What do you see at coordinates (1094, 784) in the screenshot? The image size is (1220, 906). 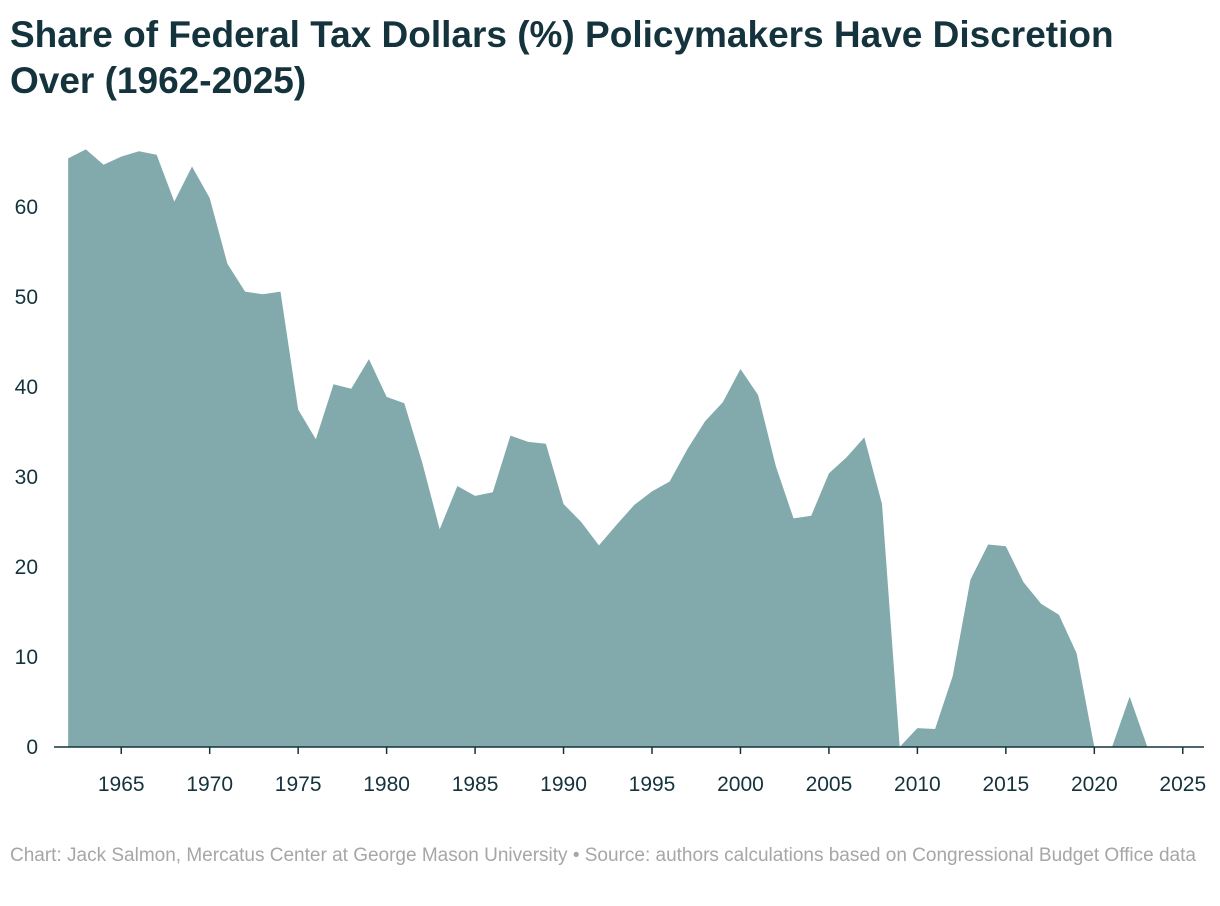 I see `x-tick-label: 2020` at bounding box center [1094, 784].